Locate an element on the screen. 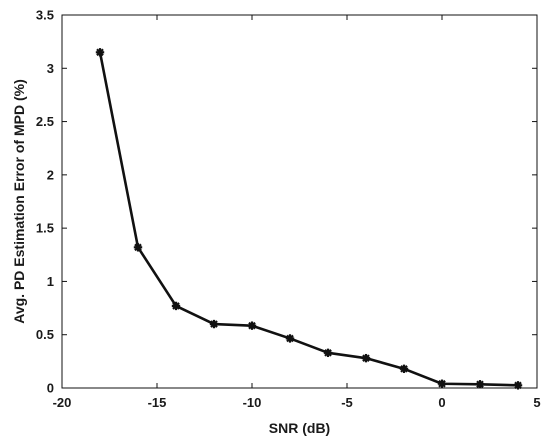 This screenshot has height=440, width=550. y-tick-label: 3 is located at coordinates (50, 68).